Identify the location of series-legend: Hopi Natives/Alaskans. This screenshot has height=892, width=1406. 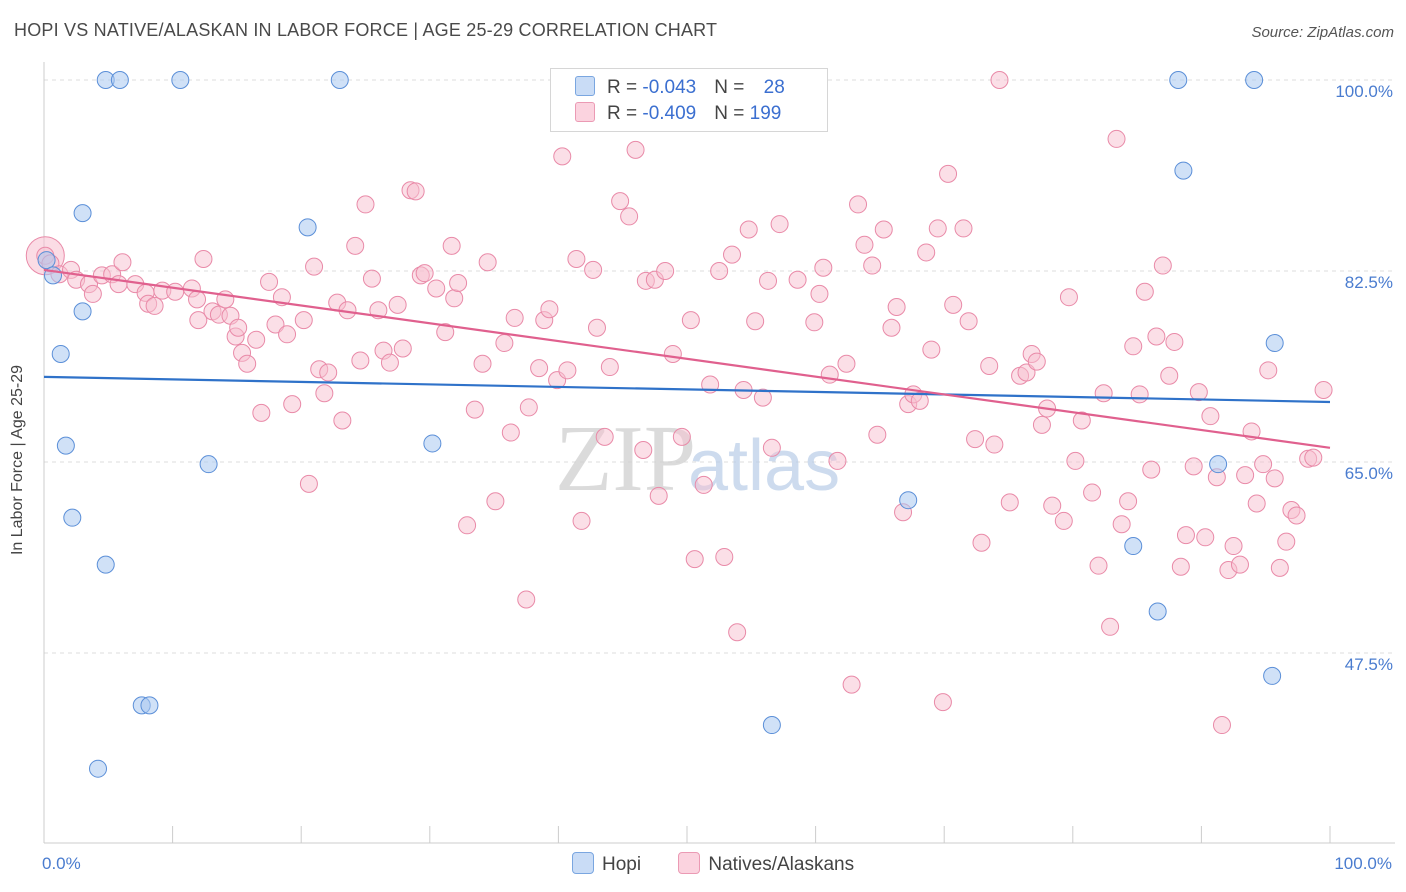
(729, 864).